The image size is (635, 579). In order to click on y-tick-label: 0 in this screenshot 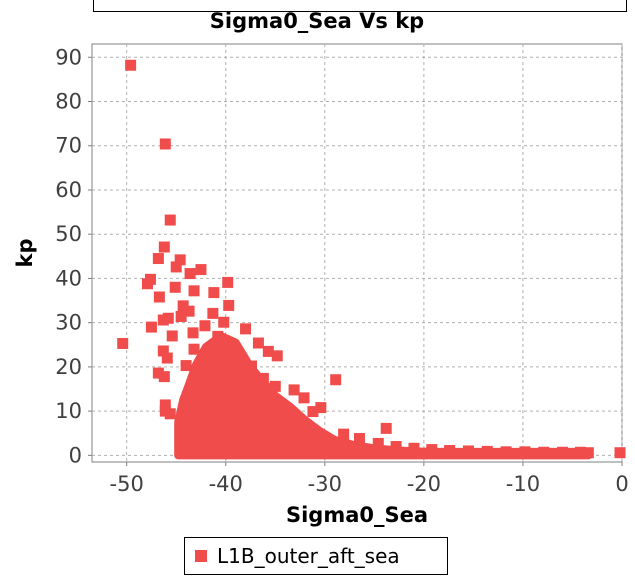, I will do `click(75, 455)`.